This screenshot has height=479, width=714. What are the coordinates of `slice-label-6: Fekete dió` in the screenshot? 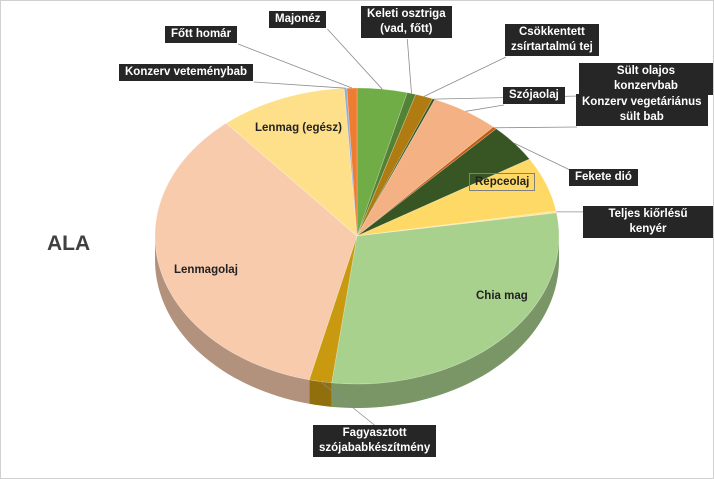 It's located at (603, 177).